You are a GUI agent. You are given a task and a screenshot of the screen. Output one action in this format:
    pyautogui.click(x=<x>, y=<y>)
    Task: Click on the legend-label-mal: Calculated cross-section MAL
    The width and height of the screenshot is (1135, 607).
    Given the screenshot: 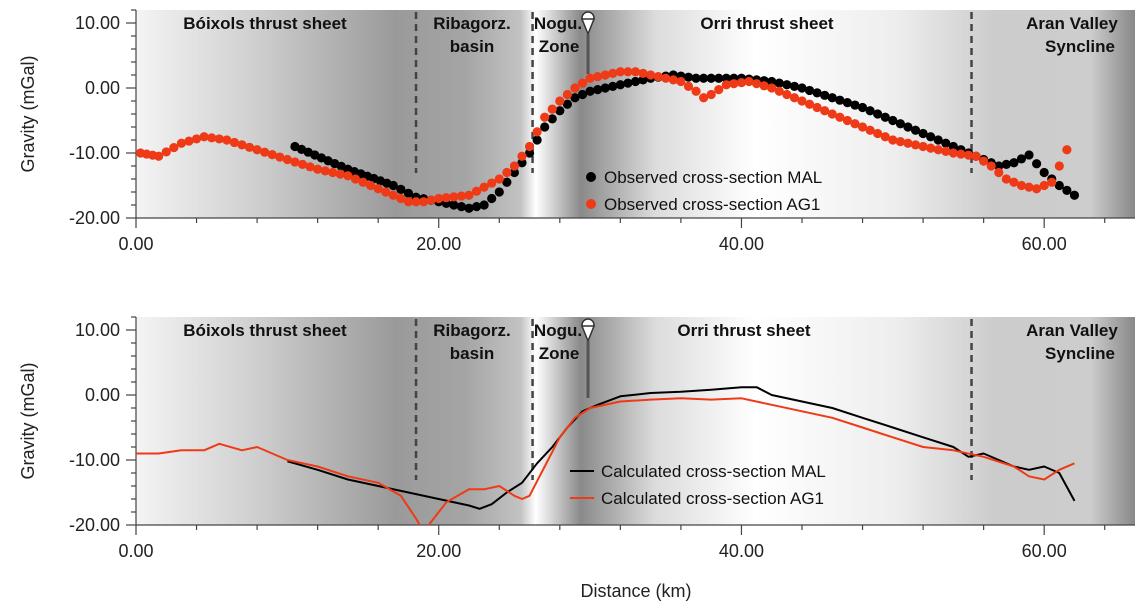 What is the action you would take?
    pyautogui.click(x=713, y=471)
    